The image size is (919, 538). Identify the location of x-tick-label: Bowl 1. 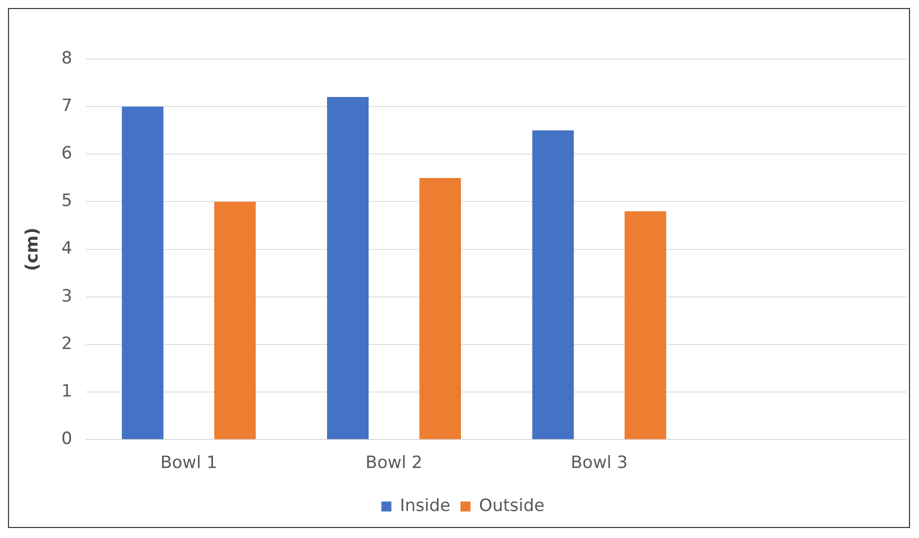
(189, 463).